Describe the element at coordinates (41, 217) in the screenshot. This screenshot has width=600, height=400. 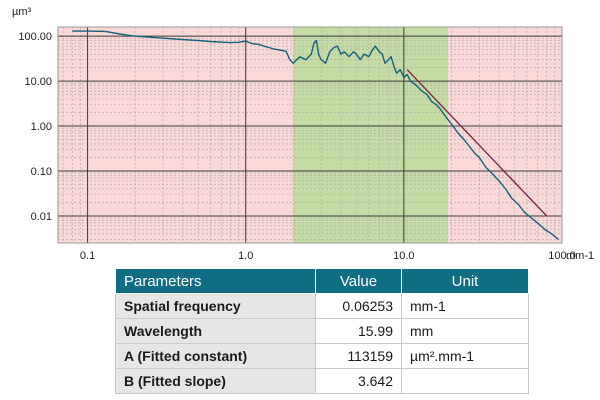
I see `y-tick-label: 0.01` at that location.